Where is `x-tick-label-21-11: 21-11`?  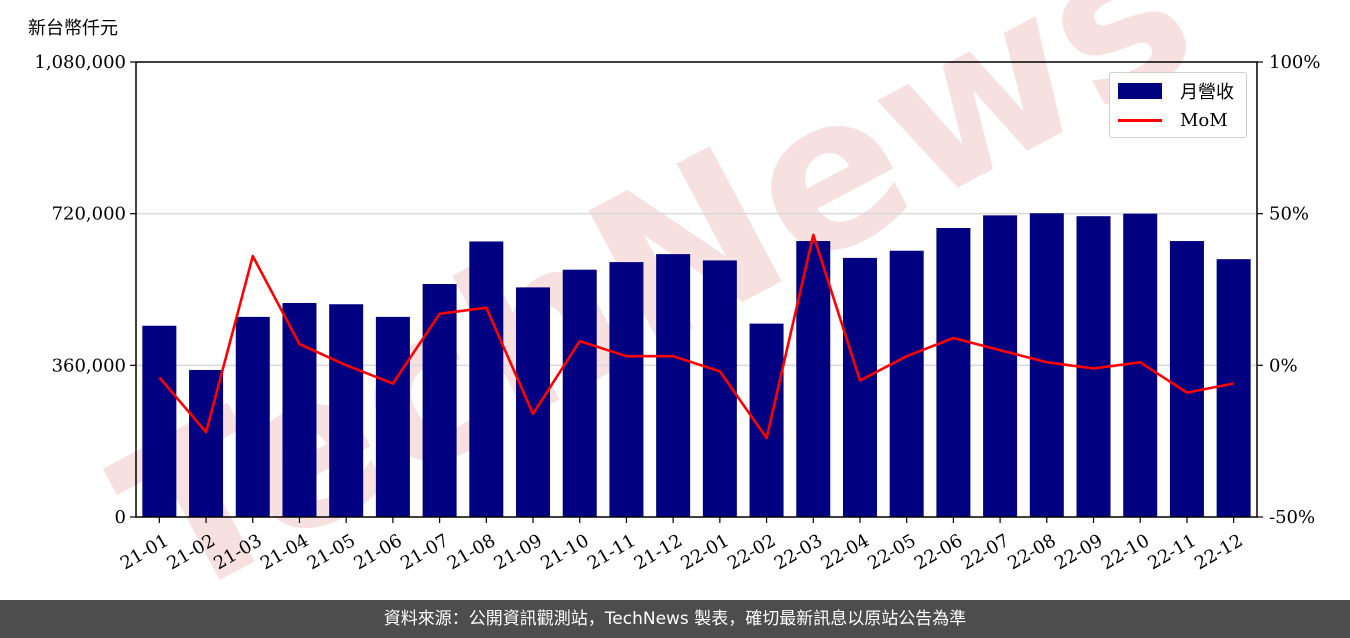 x-tick-label-21-11: 21-11 is located at coordinates (611, 552).